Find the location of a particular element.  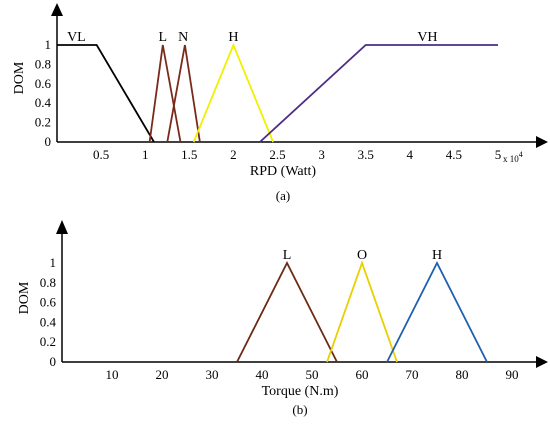

ylabel-b: DOM is located at coordinates (24, 297).